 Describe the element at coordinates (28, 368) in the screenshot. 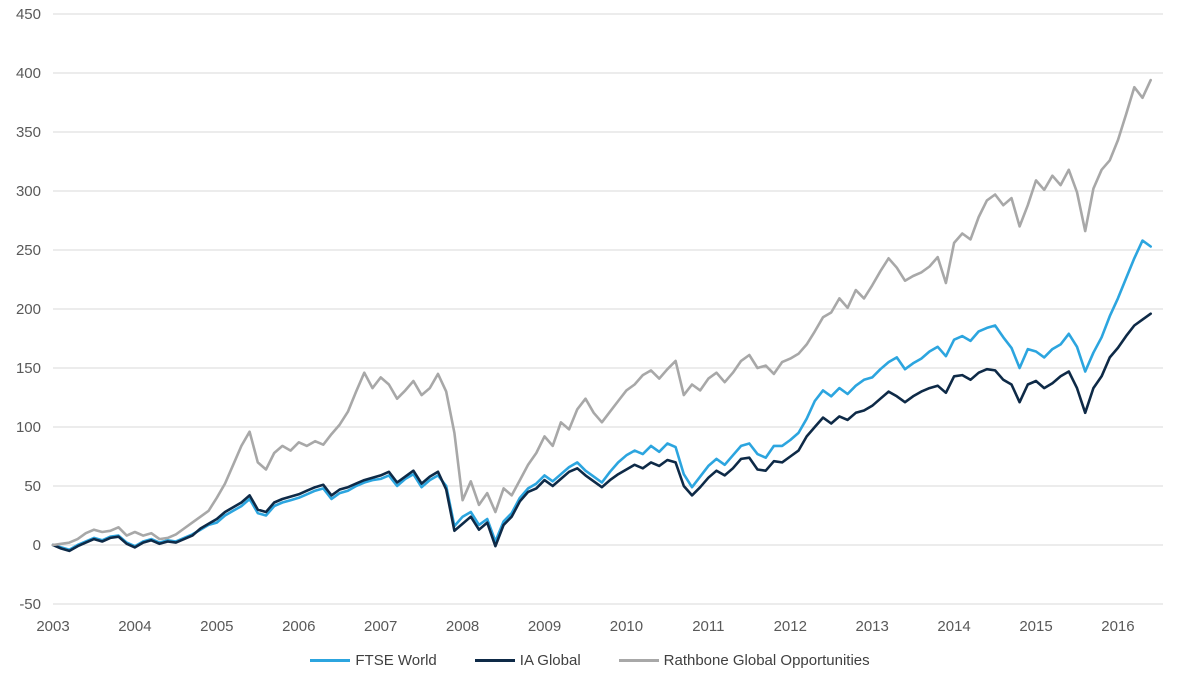

I see `y-tick-label: 150` at that location.